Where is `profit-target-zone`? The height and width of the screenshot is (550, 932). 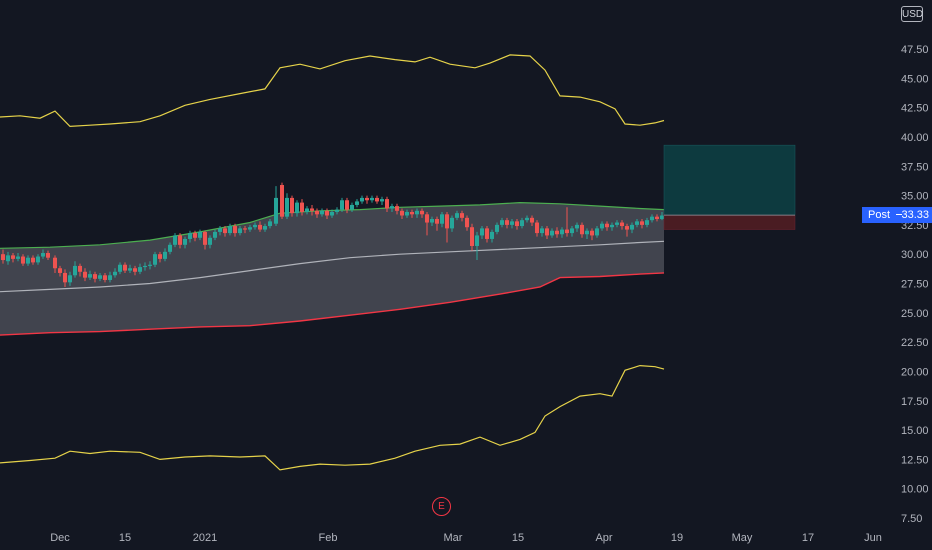 profit-target-zone is located at coordinates (729, 180).